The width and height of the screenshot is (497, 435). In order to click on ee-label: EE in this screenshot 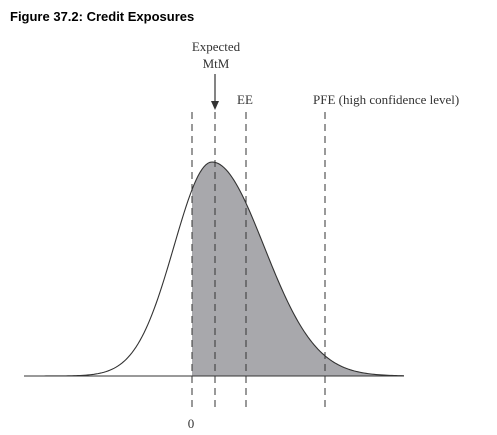, I will do `click(245, 99)`.